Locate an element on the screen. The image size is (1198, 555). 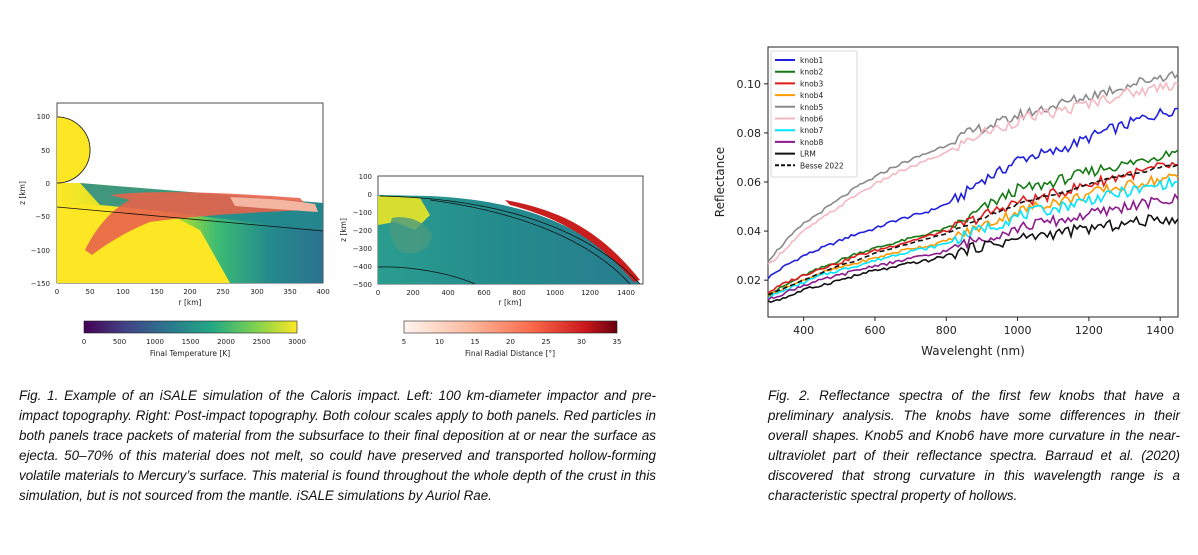
legend-label: knob1 is located at coordinates (811, 60).